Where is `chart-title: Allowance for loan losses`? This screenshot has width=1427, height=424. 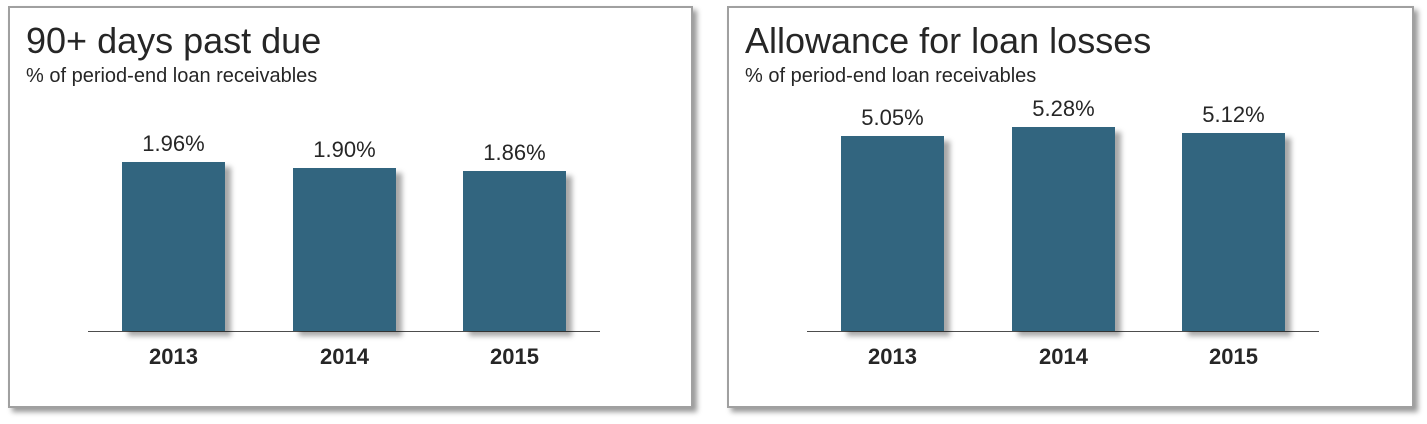
chart-title: Allowance for loan losses is located at coordinates (948, 40).